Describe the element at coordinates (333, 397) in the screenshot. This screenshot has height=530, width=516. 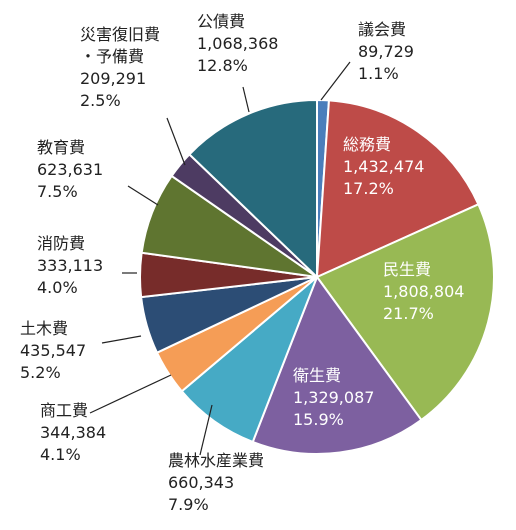
I see `slice-label-3: 衛生費 1,329,087 15.9%` at that location.